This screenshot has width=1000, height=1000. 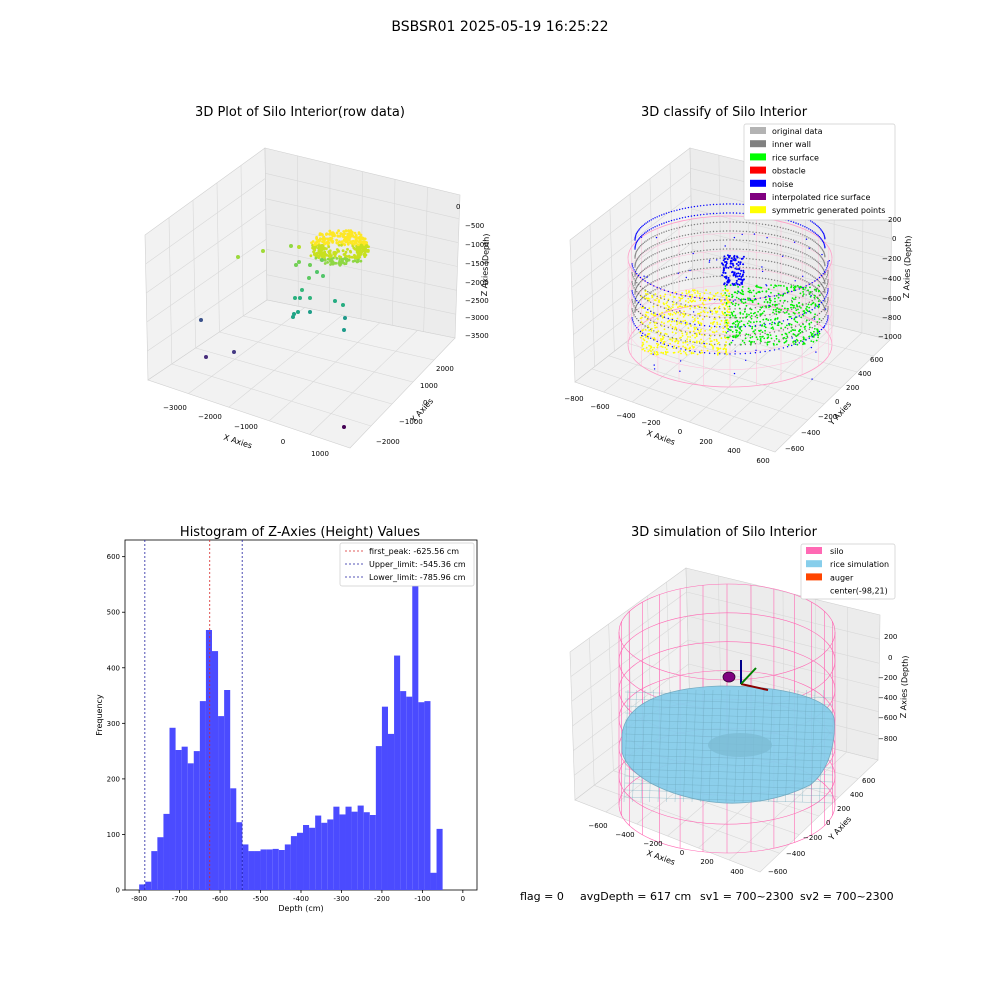 I want to click on raw-zlabel: Z Axies (Depth), so click(x=485, y=264).